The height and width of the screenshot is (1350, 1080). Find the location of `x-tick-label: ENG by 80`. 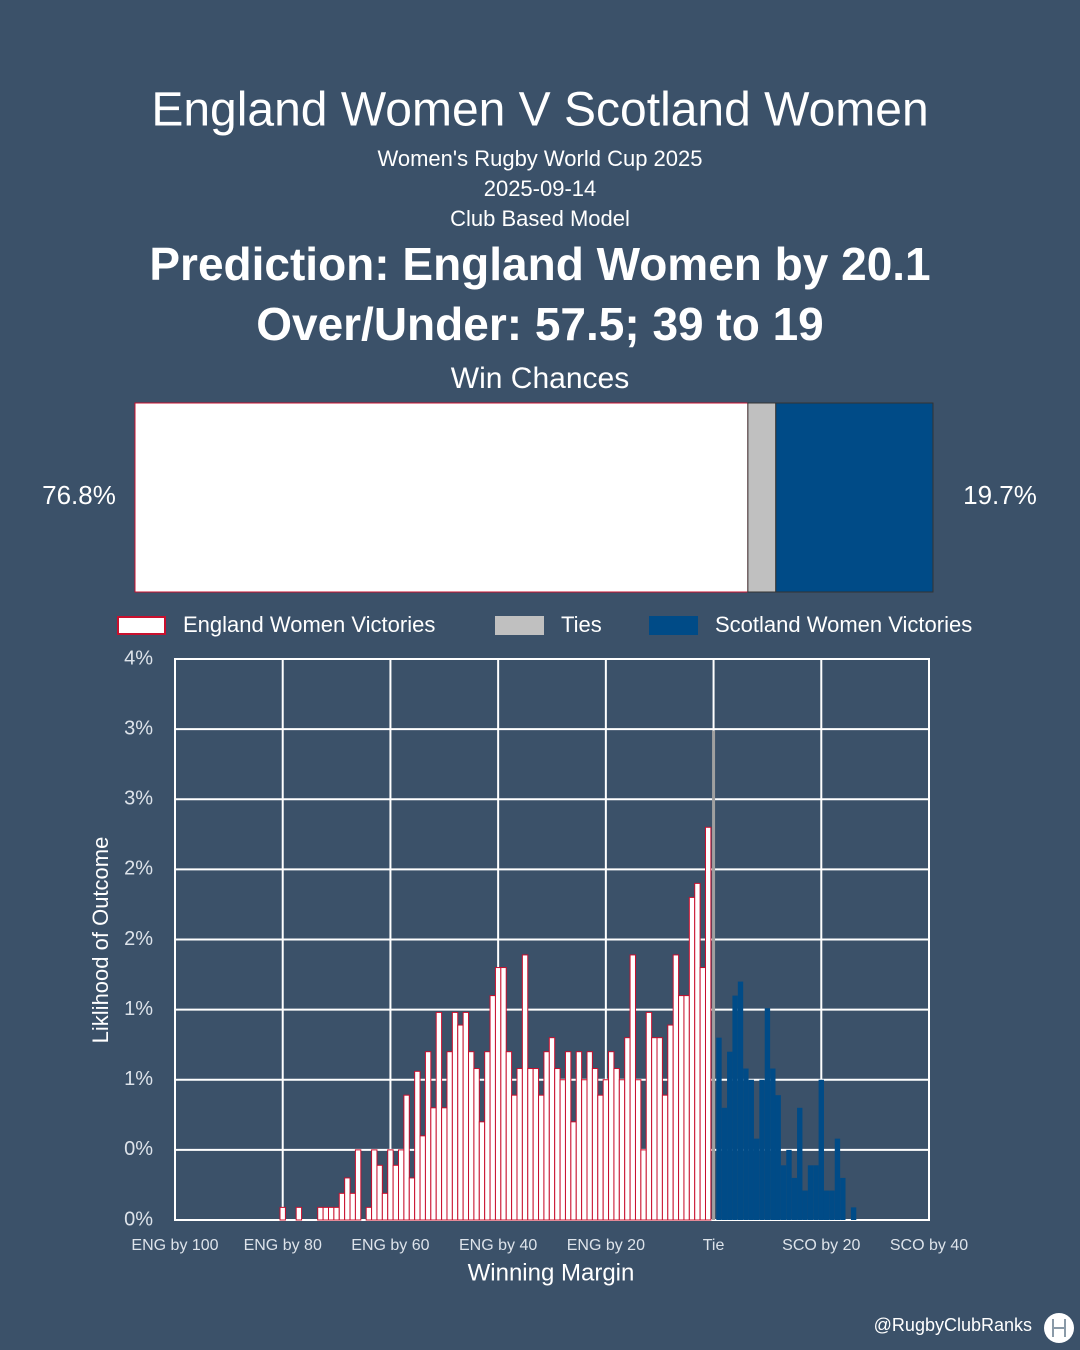

x-tick-label: ENG by 80 is located at coordinates (283, 1245).